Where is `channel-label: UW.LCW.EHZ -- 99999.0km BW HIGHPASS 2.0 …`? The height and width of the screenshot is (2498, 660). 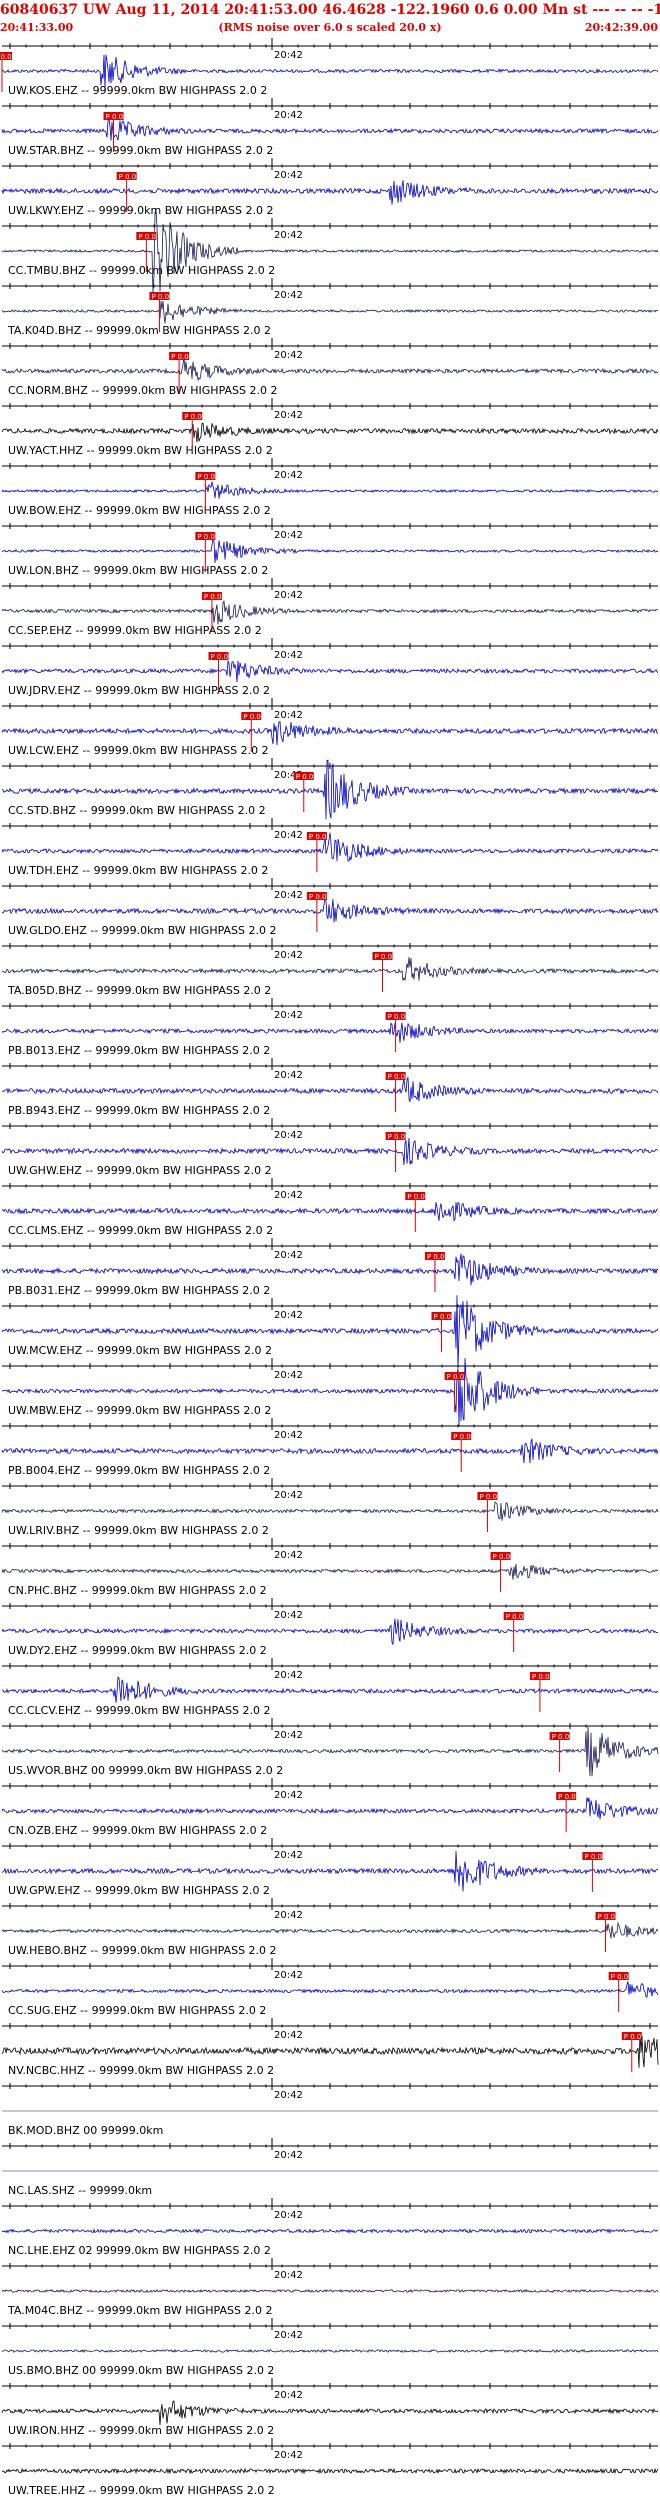 channel-label: UW.LCW.EHZ -- 99999.0km BW HIGHPASS 2.0 … is located at coordinates (138, 750).